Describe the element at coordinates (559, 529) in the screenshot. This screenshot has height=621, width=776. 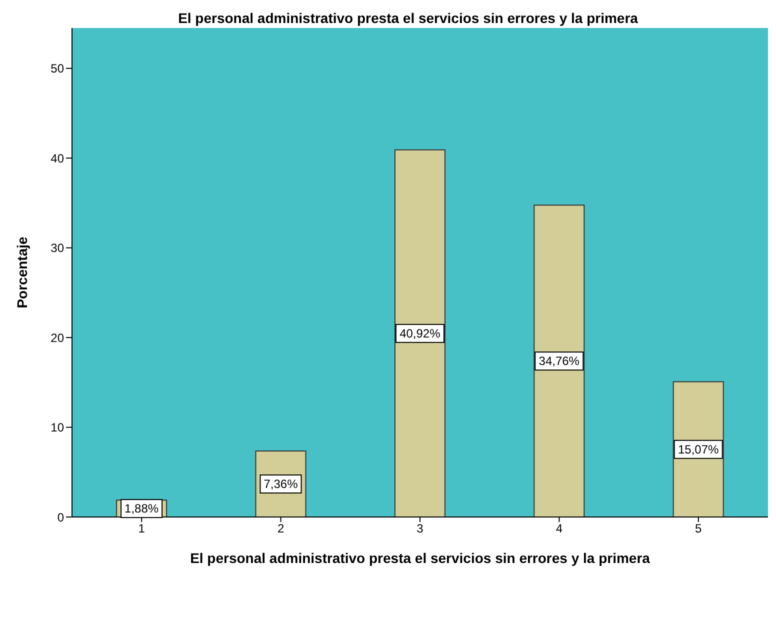
I see `x-tick-label: 4` at that location.